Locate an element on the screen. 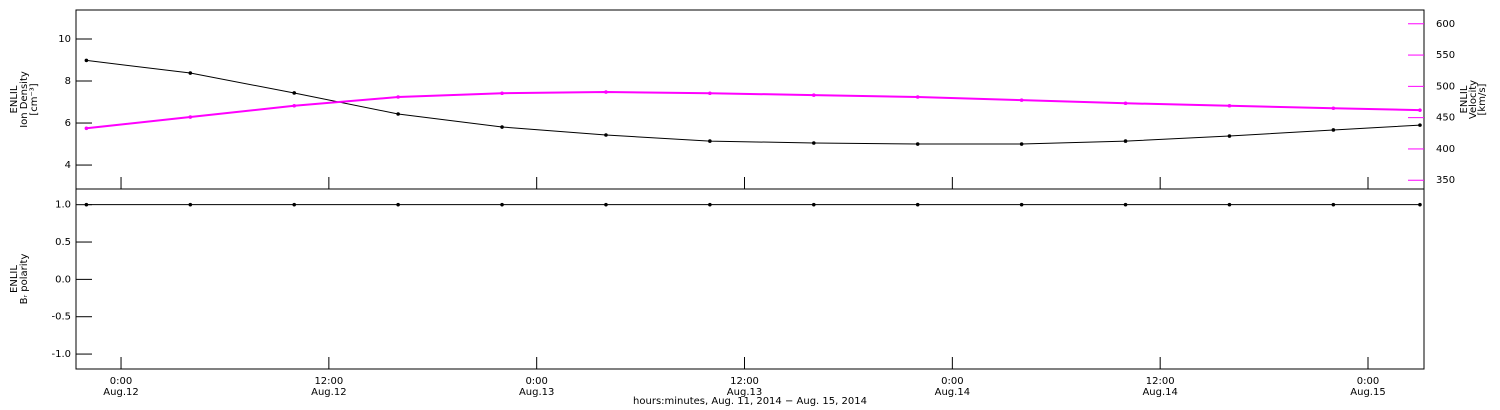 The height and width of the screenshot is (410, 1500). y2-tick-label: 600 is located at coordinates (1445, 24).